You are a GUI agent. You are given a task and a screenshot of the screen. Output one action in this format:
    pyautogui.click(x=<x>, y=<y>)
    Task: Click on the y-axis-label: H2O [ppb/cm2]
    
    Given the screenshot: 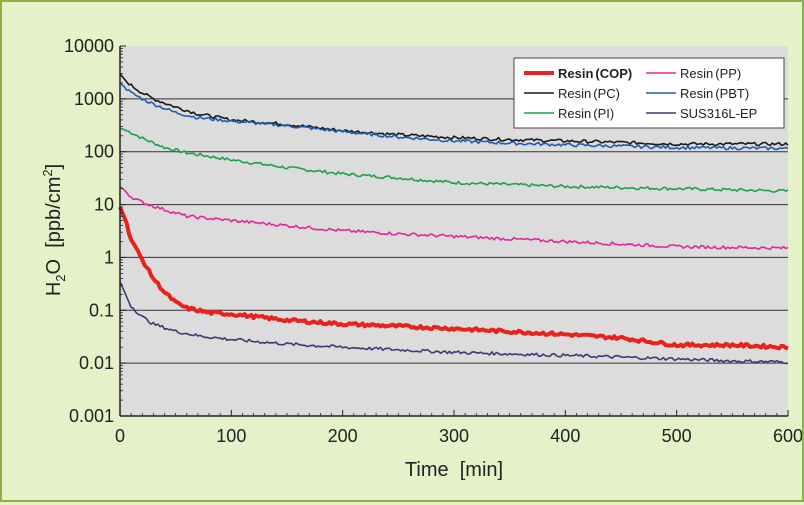 What is the action you would take?
    pyautogui.click(x=54, y=230)
    